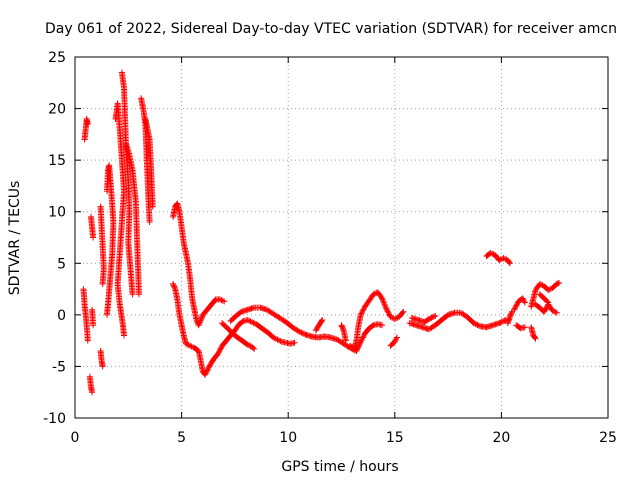 This screenshot has height=480, width=640. What do you see at coordinates (608, 438) in the screenshot?
I see `x-tick-label: 25` at bounding box center [608, 438].